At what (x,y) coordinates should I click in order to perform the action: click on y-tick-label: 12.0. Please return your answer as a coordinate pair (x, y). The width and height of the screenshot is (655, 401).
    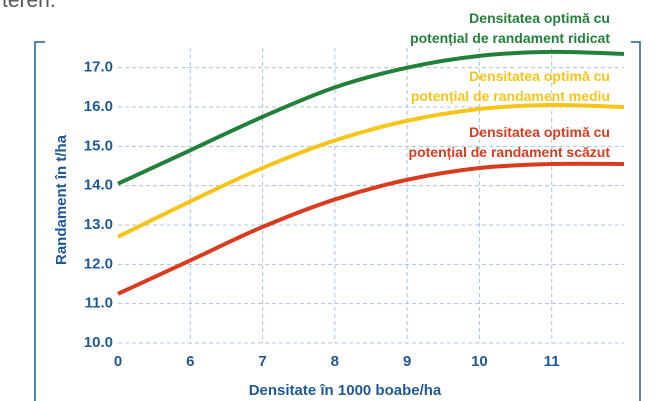
    Looking at the image, I should click on (98, 263).